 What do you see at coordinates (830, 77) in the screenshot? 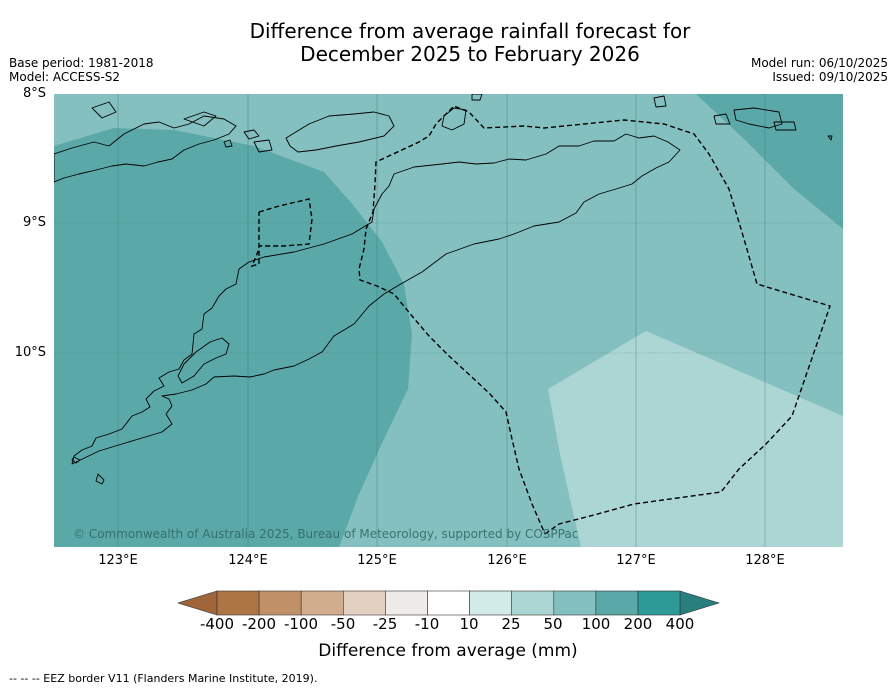
I see `issued-text: Issued: 09/10/2025` at bounding box center [830, 77].